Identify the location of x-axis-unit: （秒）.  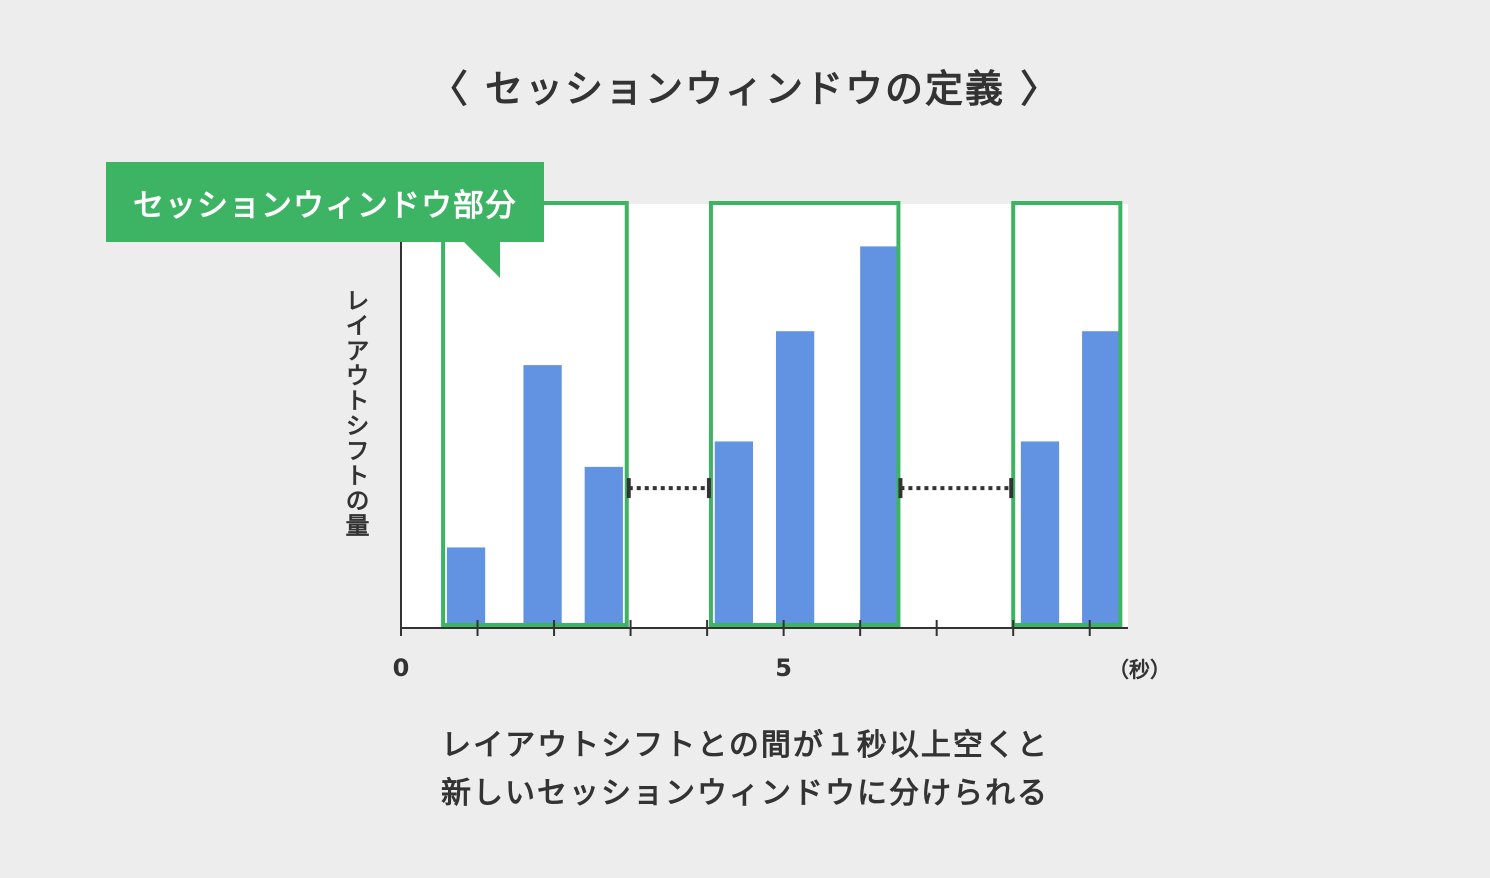
(1139, 670).